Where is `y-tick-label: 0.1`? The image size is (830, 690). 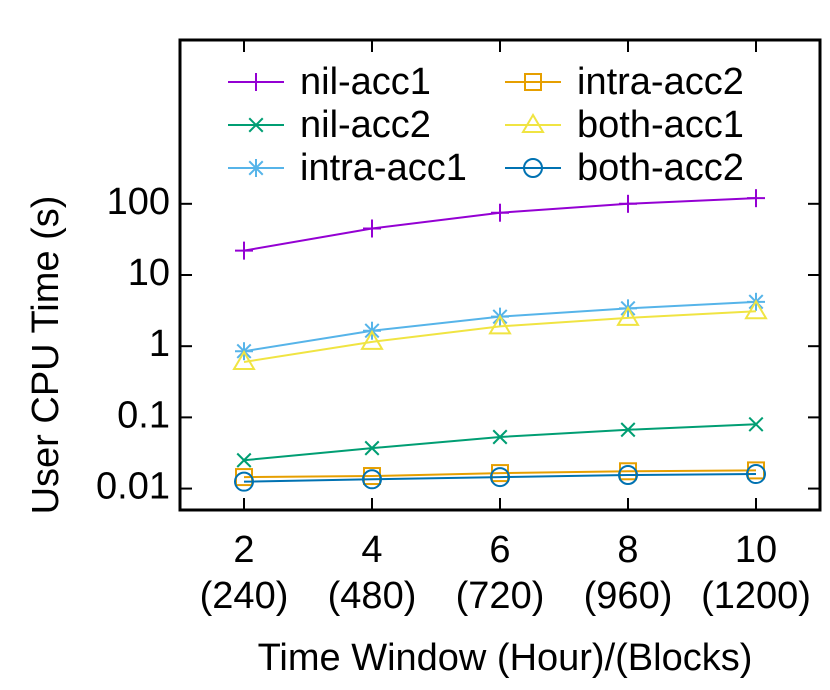 y-tick-label: 0.1 is located at coordinates (143, 415).